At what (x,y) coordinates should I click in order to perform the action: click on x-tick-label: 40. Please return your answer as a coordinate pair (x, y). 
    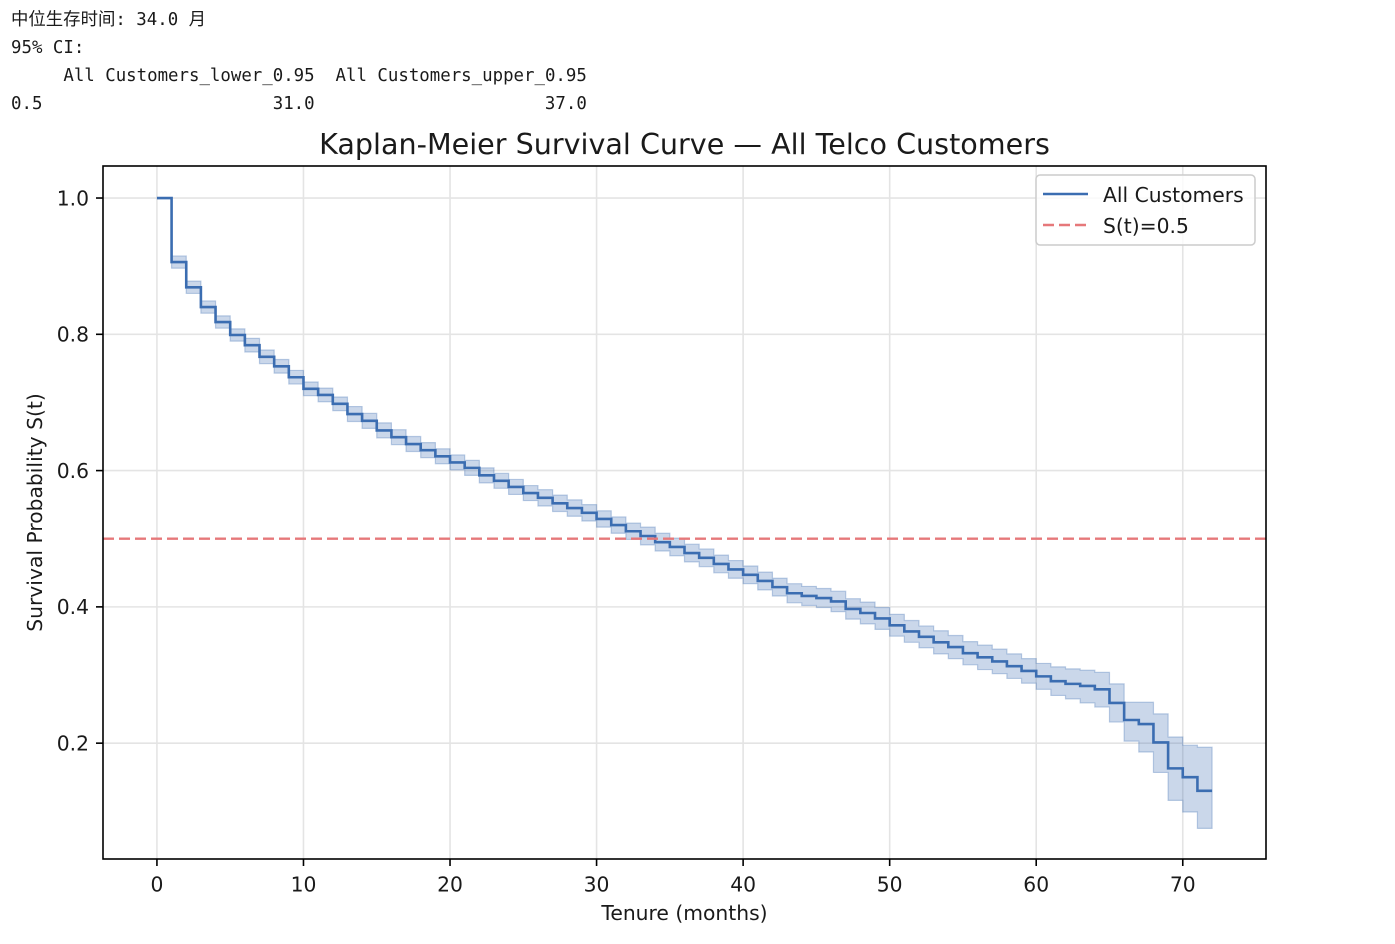
    Looking at the image, I should click on (743, 885).